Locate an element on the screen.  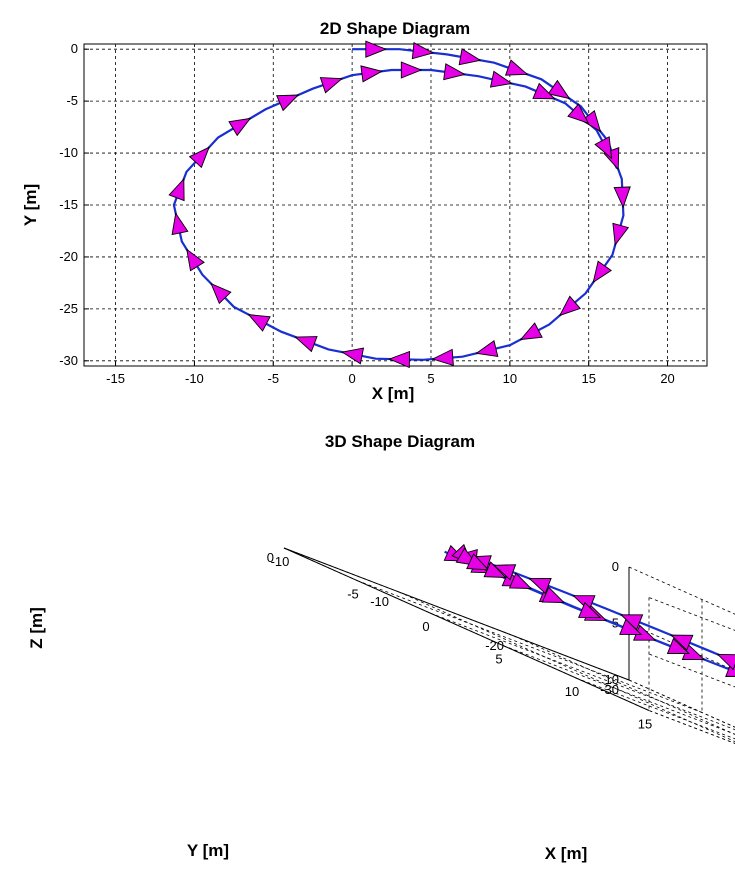
x-tick-label: -15 is located at coordinates (115, 378).